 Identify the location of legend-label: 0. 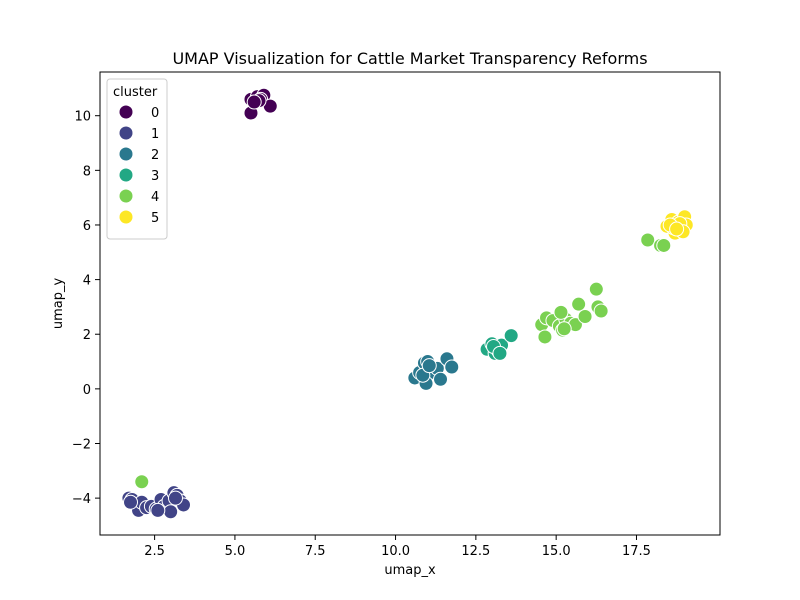
(155, 113).